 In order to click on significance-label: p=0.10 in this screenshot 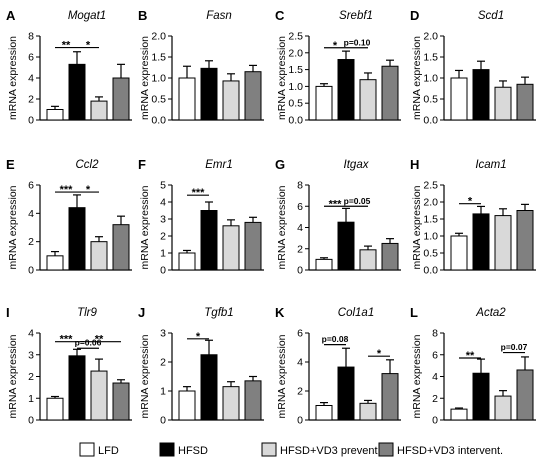, I will do `click(357, 42)`.